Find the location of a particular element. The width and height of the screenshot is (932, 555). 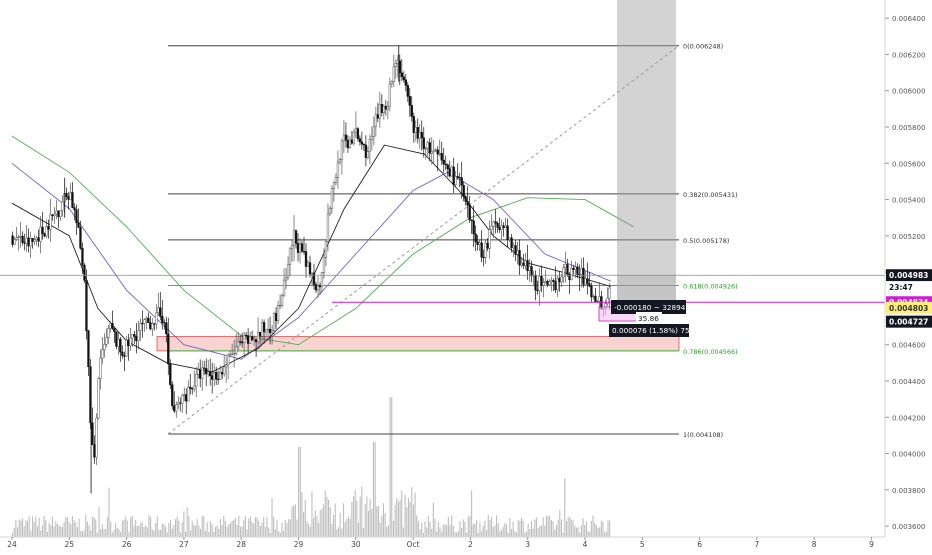

time-axis: 24 25 26 27 28 29 30 Oct 2 3 4 5 6 7 8 9 is located at coordinates (442, 542).